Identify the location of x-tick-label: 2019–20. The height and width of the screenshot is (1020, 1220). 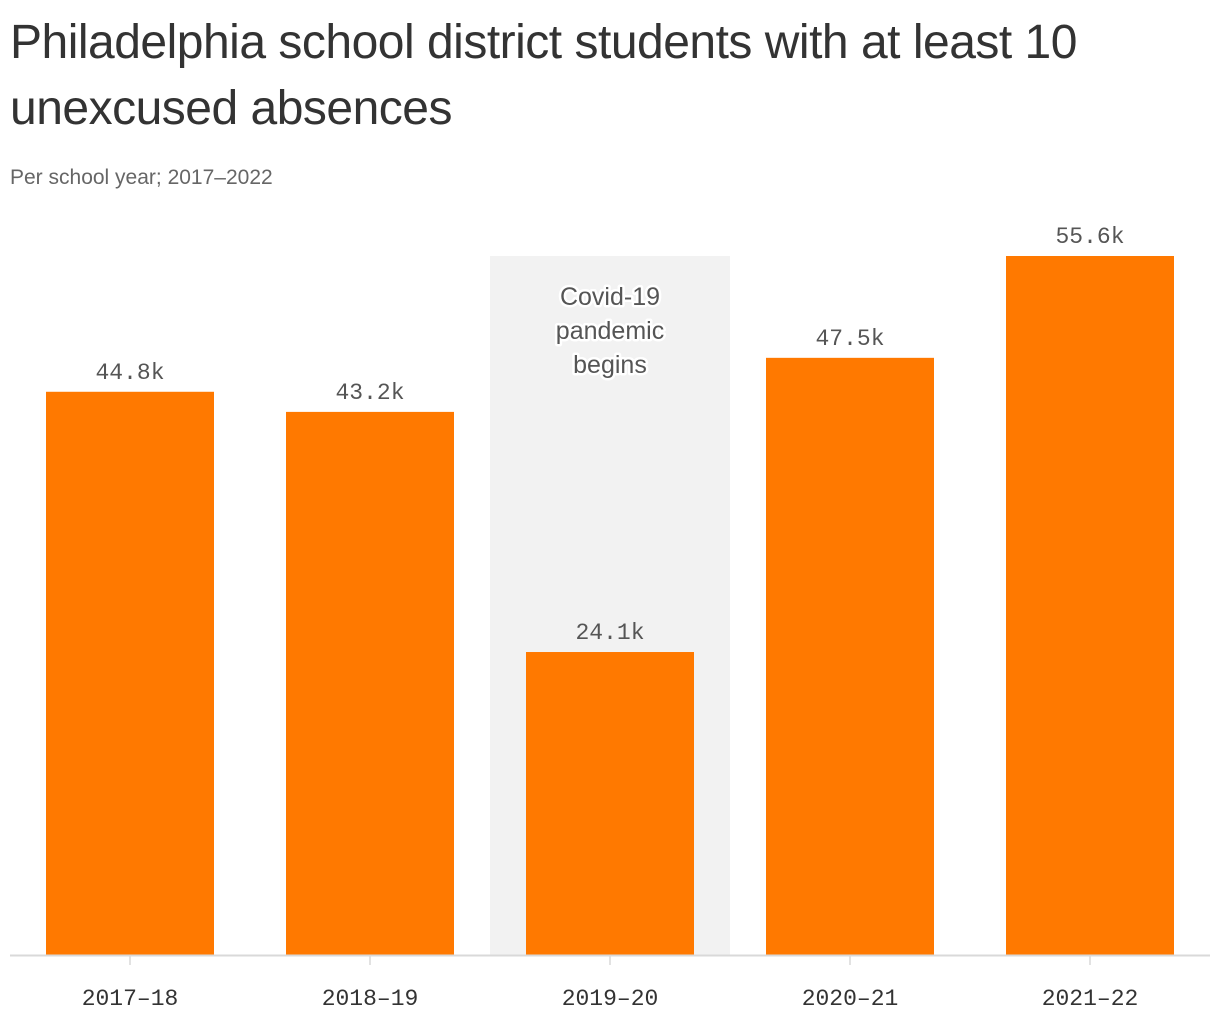
(610, 999).